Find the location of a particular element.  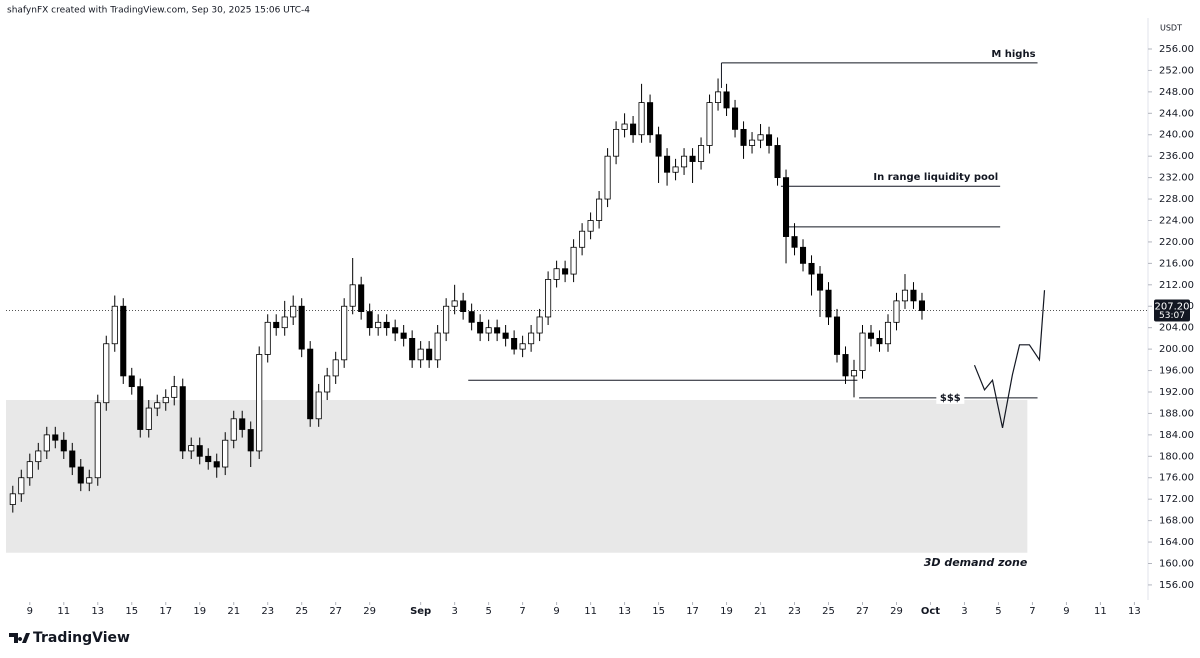

last-price-label: 207.20 is located at coordinates (1172, 307).